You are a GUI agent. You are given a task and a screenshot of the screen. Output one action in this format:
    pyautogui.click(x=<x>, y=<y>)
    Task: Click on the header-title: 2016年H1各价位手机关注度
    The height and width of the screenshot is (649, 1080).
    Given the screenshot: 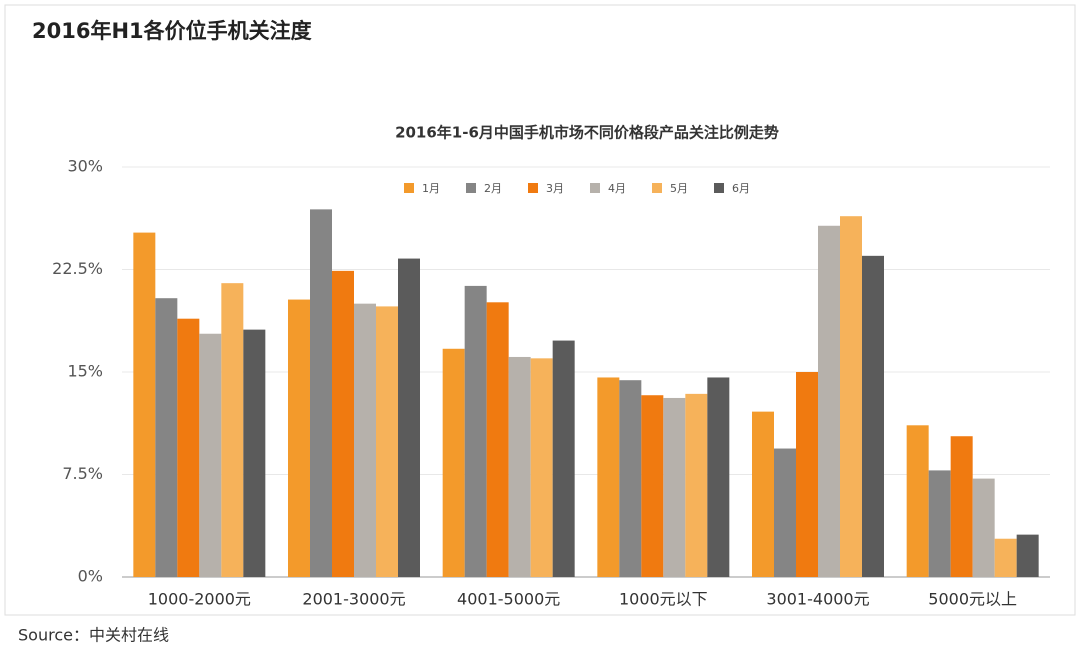 What is the action you would take?
    pyautogui.click(x=172, y=31)
    